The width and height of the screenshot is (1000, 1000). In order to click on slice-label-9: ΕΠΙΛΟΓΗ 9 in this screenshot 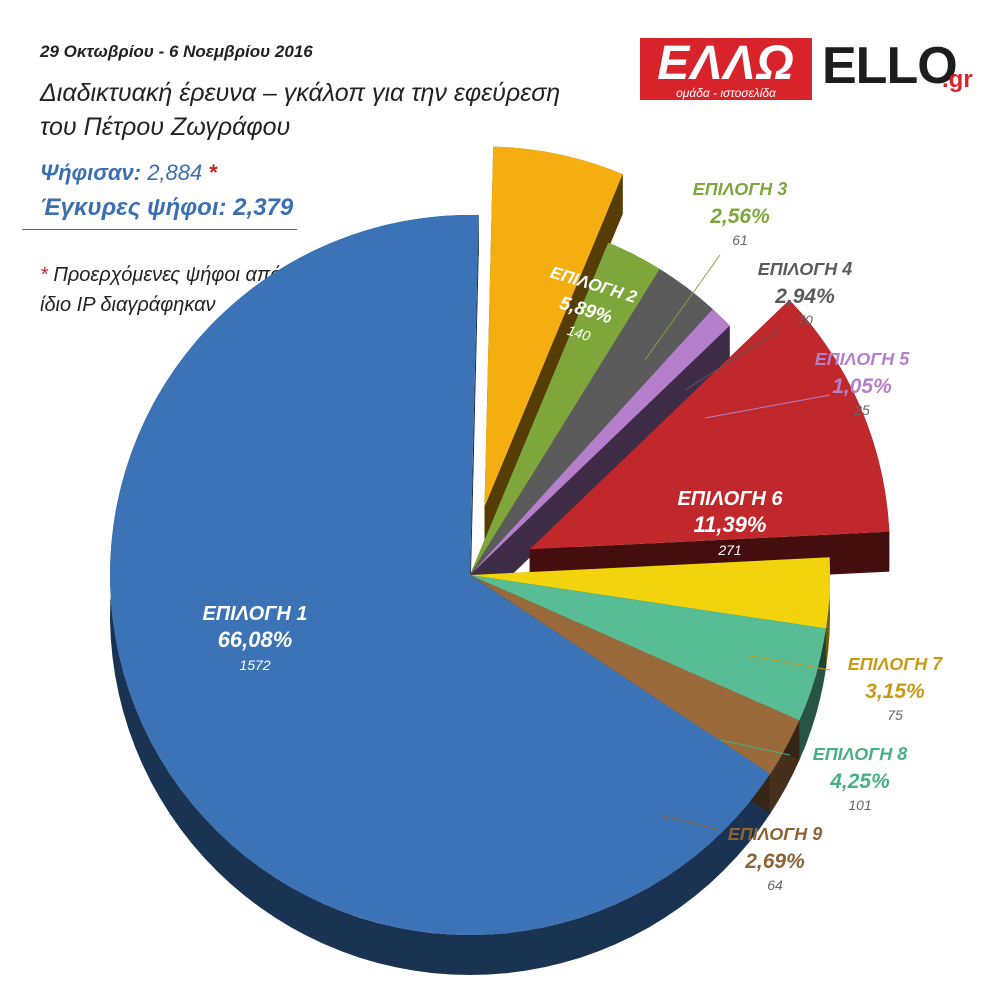, I will do `click(775, 834)`.